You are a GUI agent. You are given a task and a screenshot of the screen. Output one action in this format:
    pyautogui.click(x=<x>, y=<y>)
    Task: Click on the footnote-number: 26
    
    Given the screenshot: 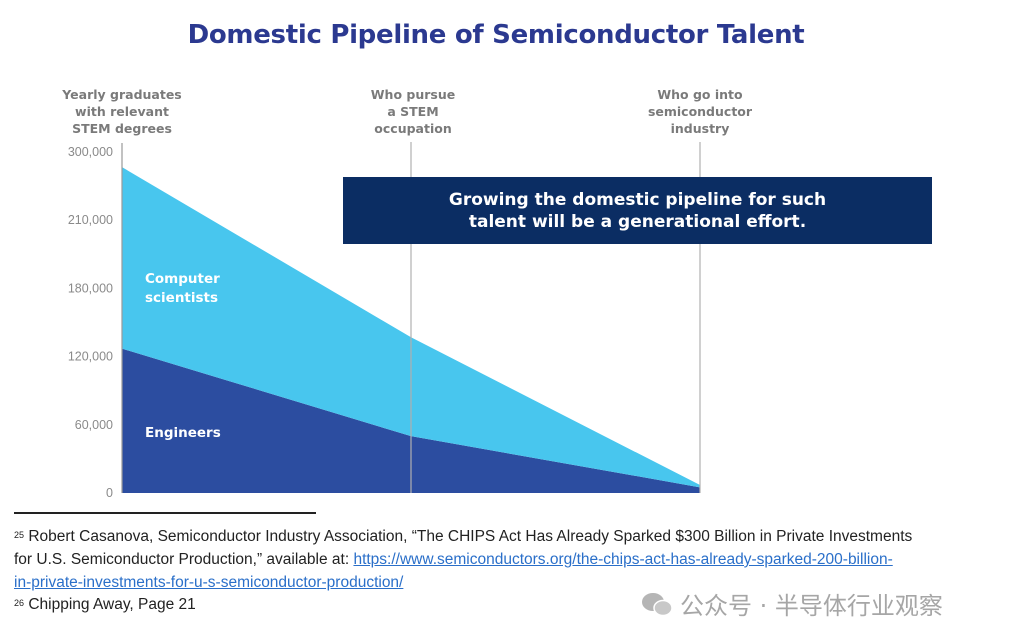 What is the action you would take?
    pyautogui.click(x=19, y=603)
    